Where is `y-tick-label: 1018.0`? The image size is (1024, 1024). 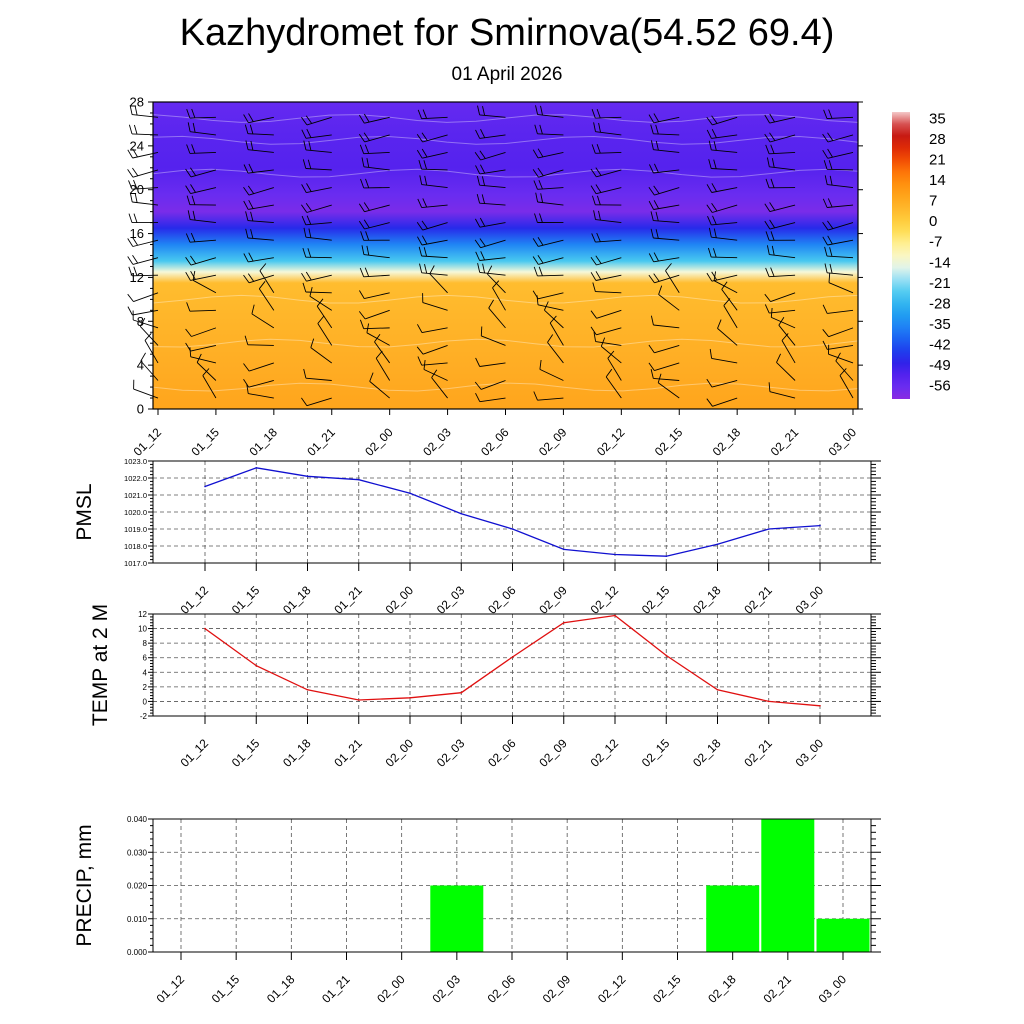 y-tick-label: 1018.0 is located at coordinates (135, 546).